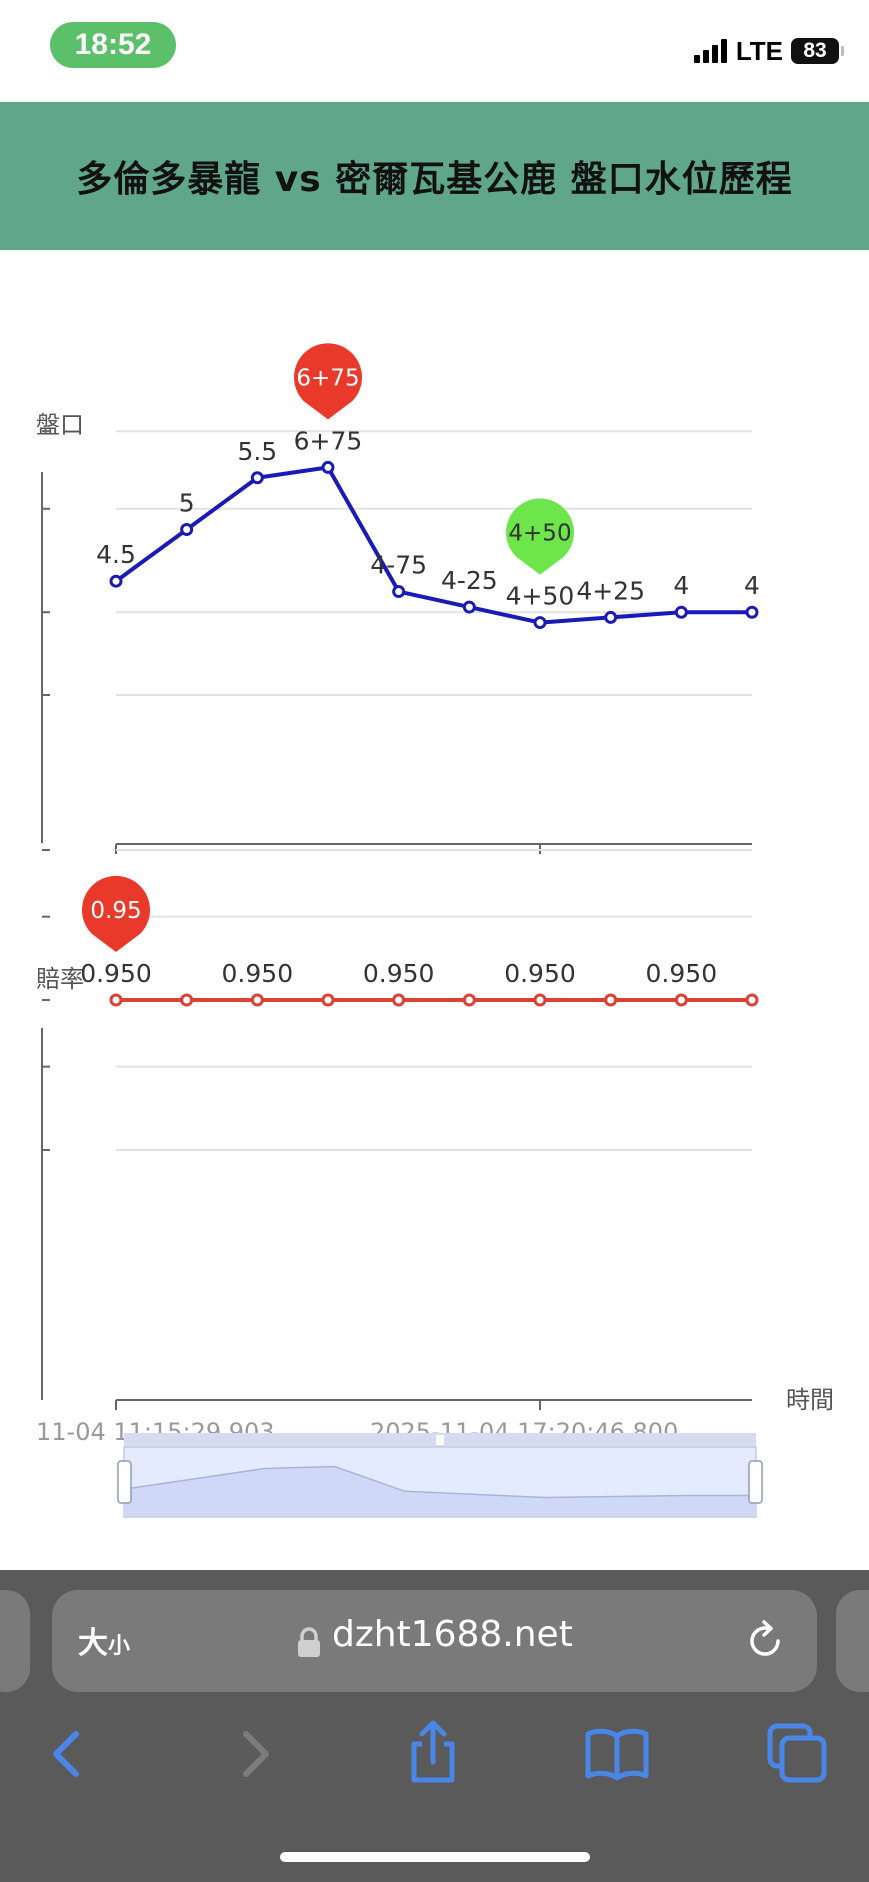  I want to click on data-label: 4+25, so click(610, 590).